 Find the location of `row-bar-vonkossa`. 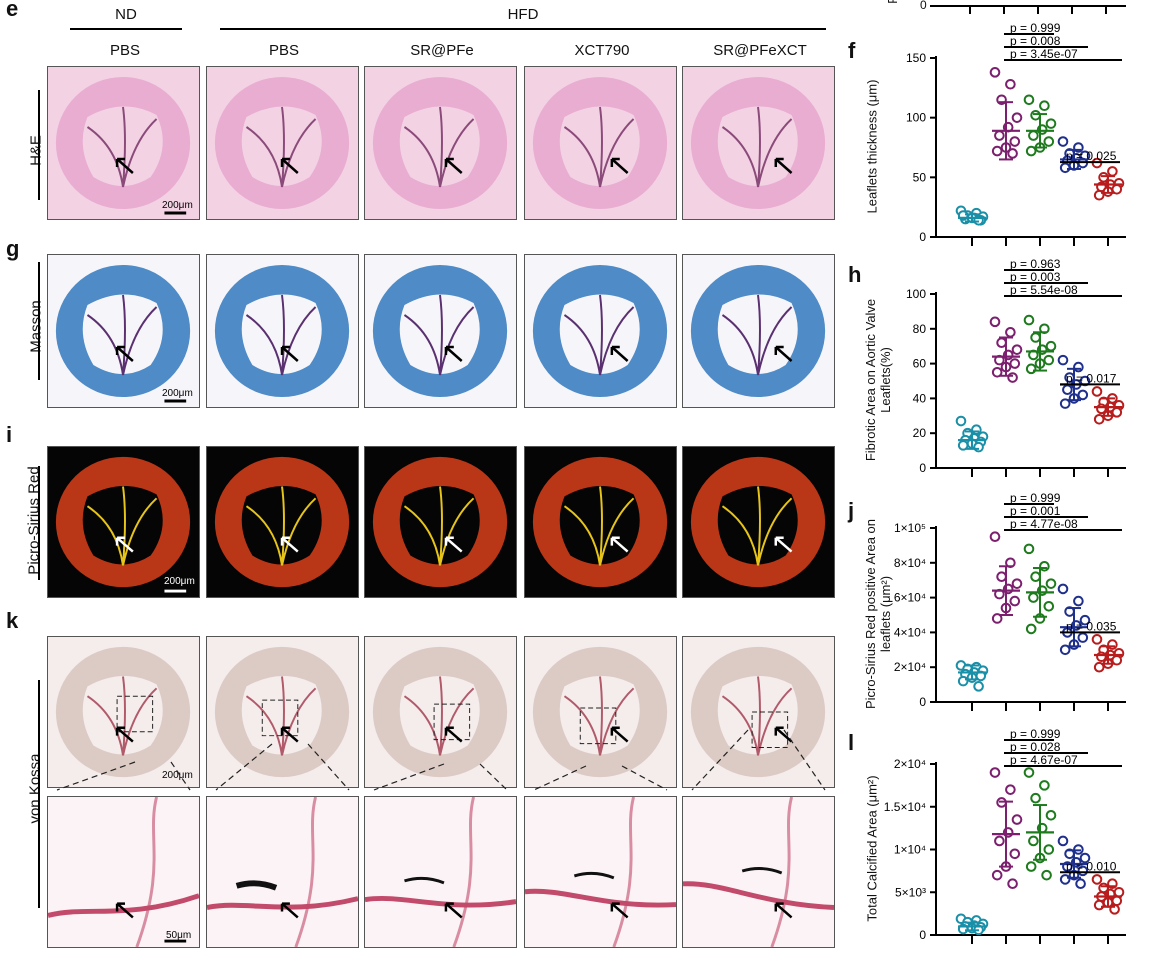

row-bar-vonkossa is located at coordinates (39, 794).